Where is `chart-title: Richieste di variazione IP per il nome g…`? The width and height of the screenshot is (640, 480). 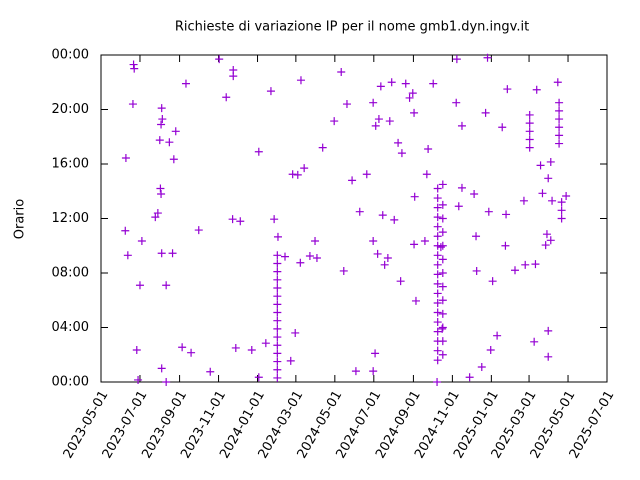
chart-title: Richieste di variazione IP per il nome g… is located at coordinates (352, 27).